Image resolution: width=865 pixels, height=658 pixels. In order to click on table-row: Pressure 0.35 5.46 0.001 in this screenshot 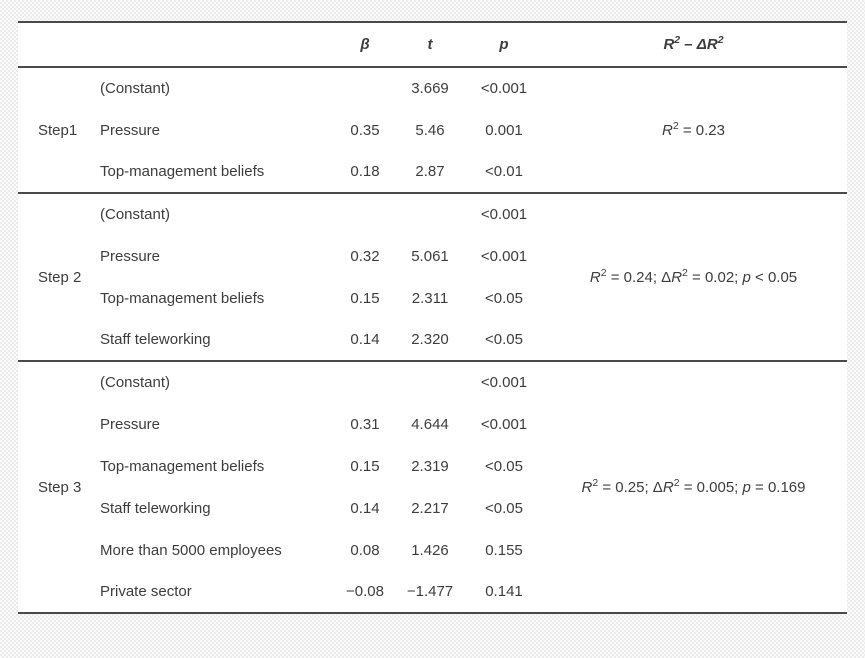, I will do `click(432, 130)`.